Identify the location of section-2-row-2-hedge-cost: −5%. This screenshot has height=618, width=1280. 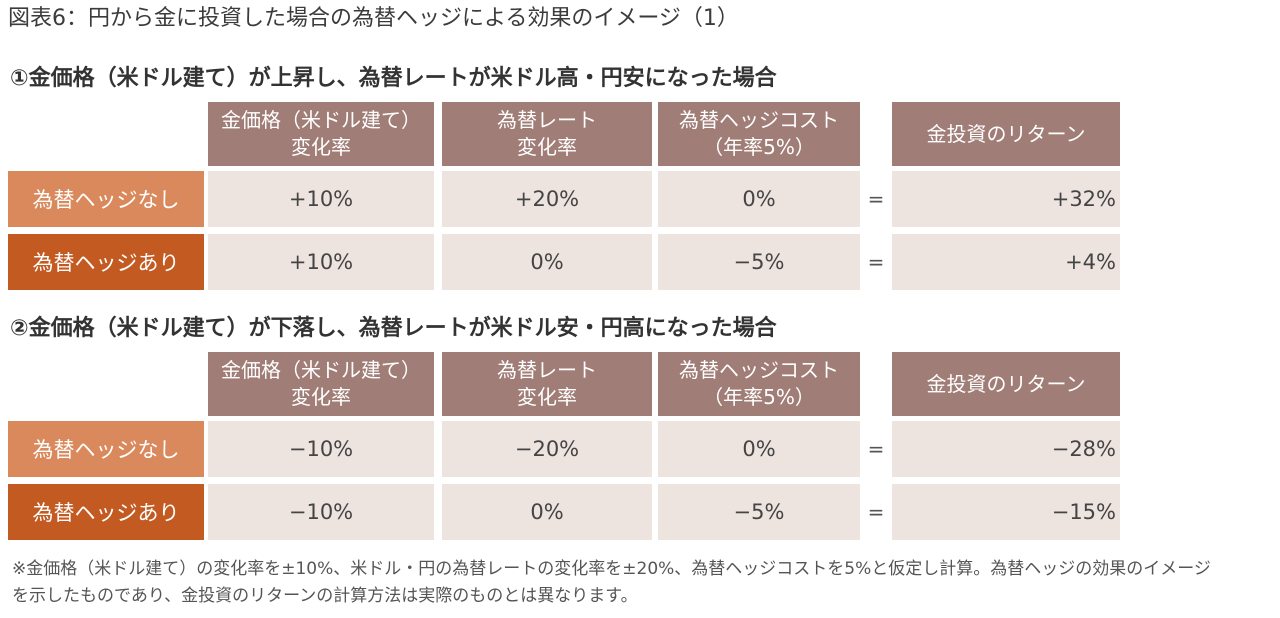
(759, 512).